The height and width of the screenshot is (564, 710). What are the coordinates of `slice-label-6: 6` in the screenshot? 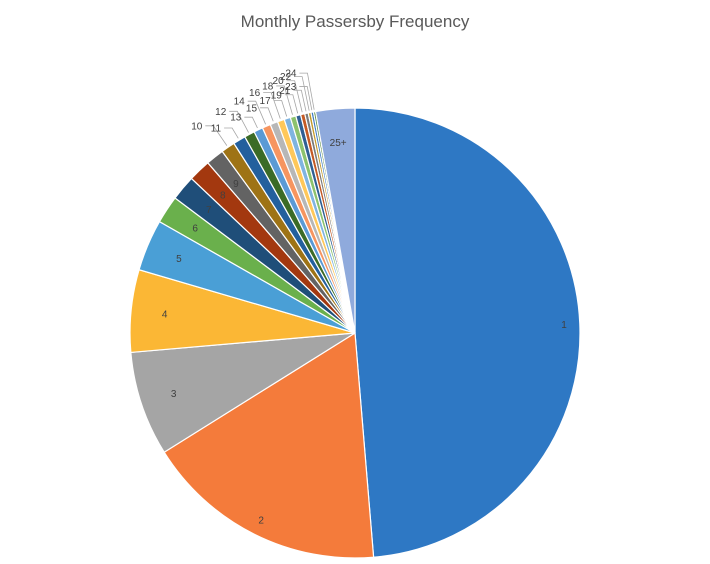 It's located at (195, 229).